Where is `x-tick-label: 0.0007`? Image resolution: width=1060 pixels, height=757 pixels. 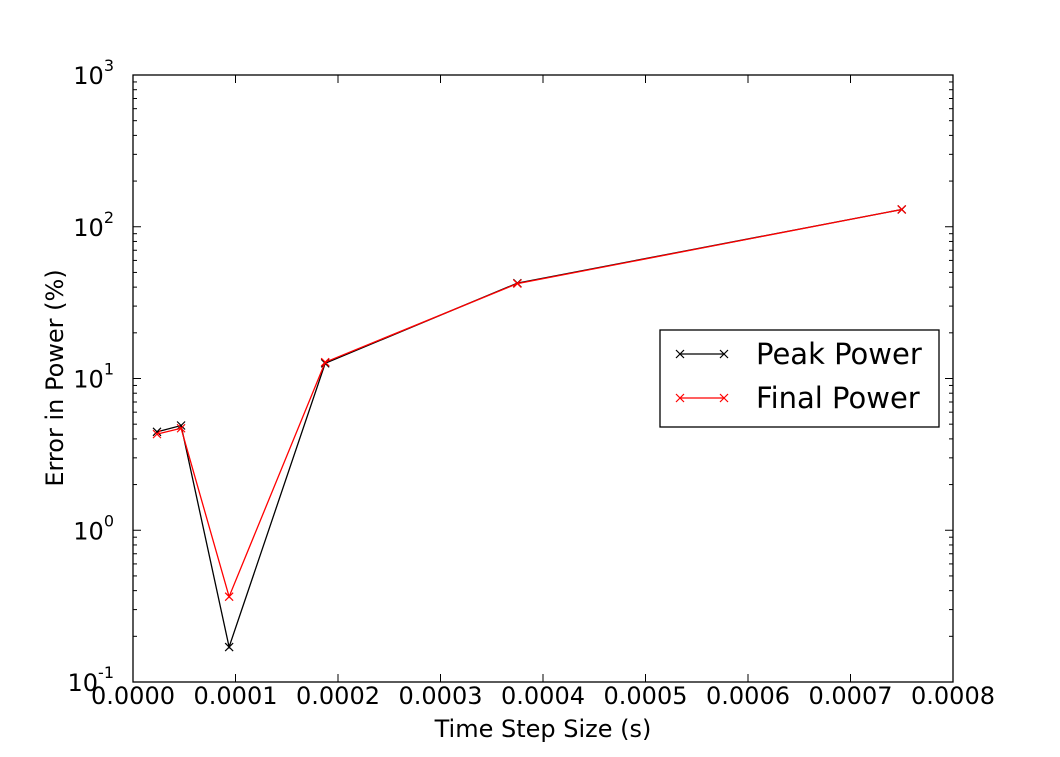 x-tick-label: 0.0007 is located at coordinates (851, 696).